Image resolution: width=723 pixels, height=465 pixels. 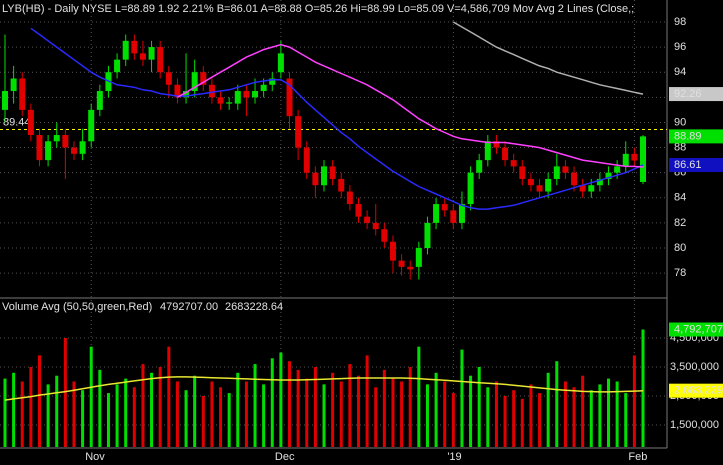 I want to click on x-tick-label: Feb, so click(x=637, y=457).